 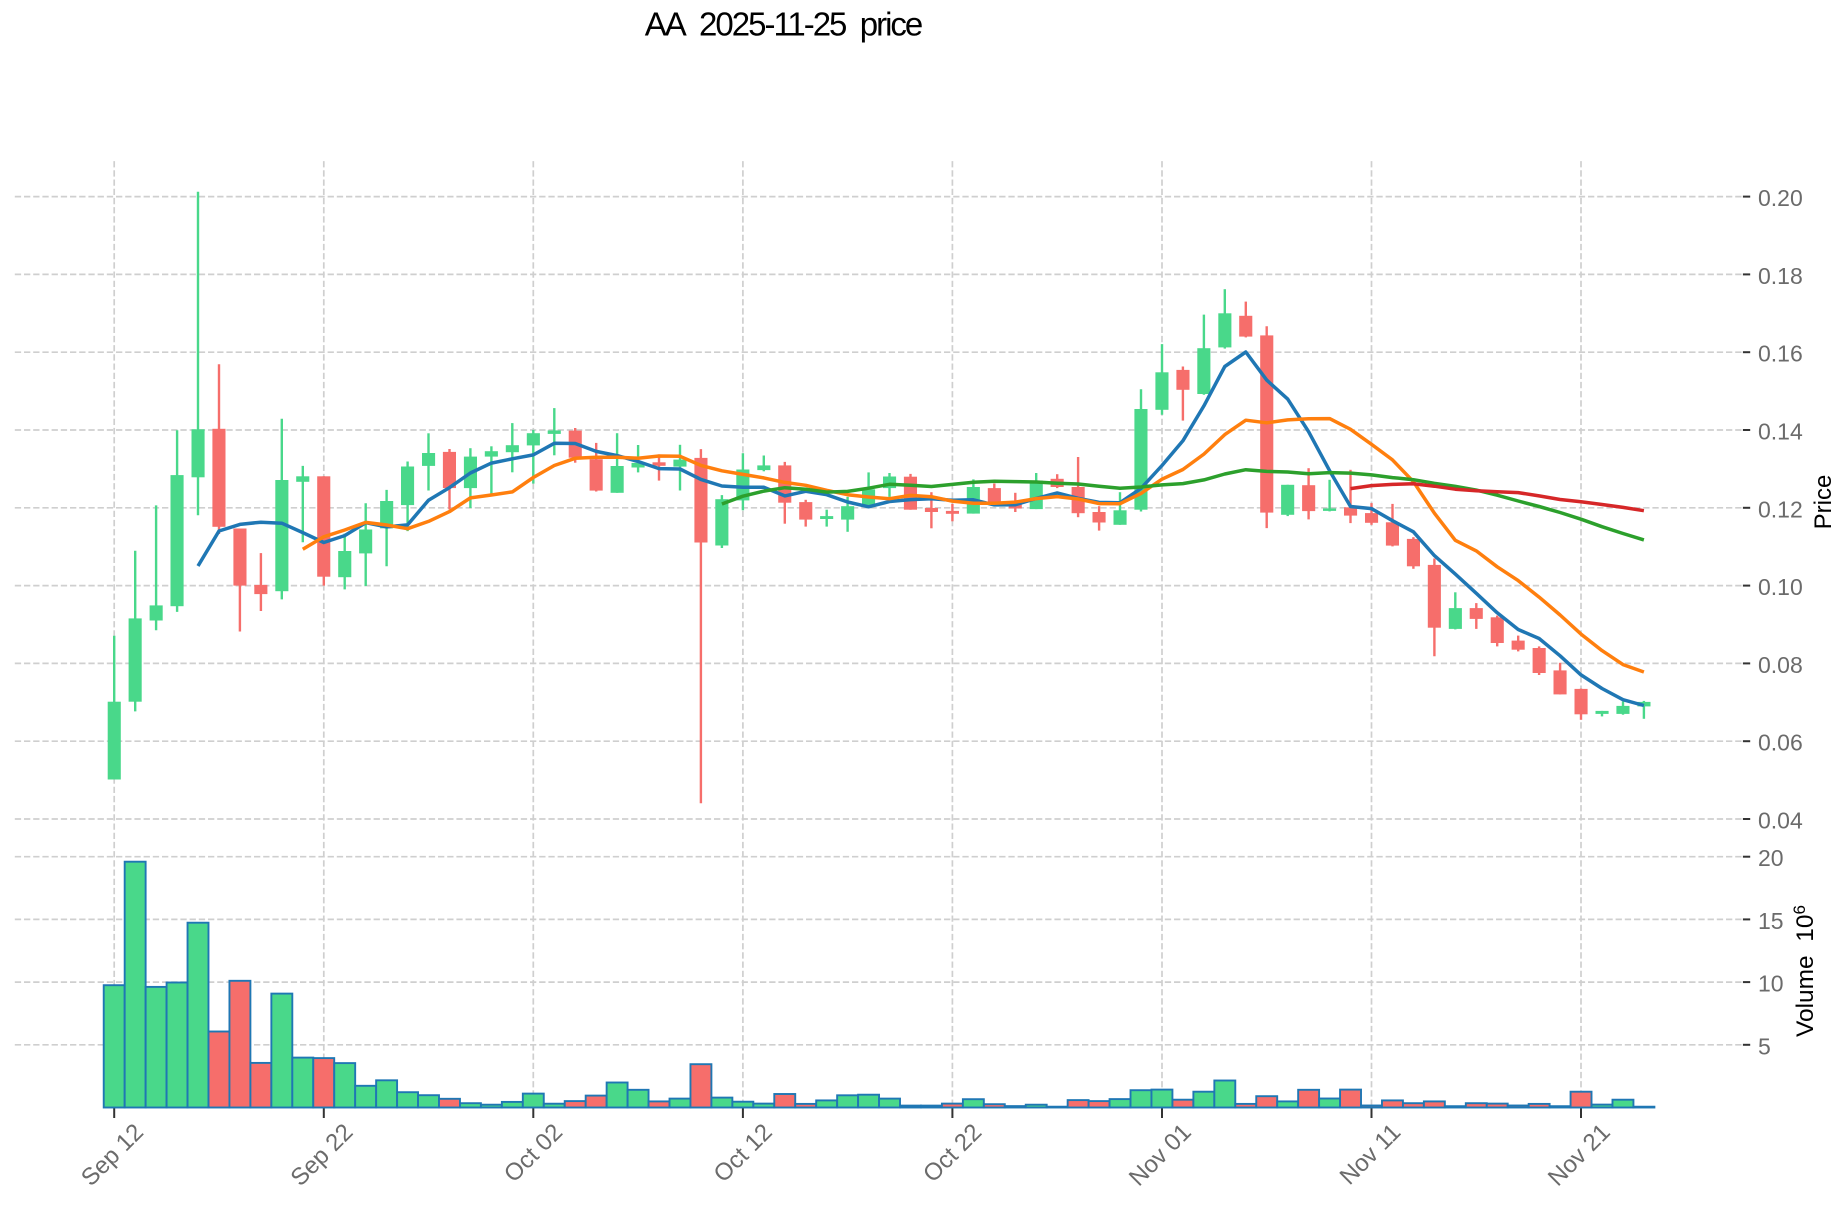 What do you see at coordinates (1780, 509) in the screenshot?
I see `svg-text: 0.12` at bounding box center [1780, 509].